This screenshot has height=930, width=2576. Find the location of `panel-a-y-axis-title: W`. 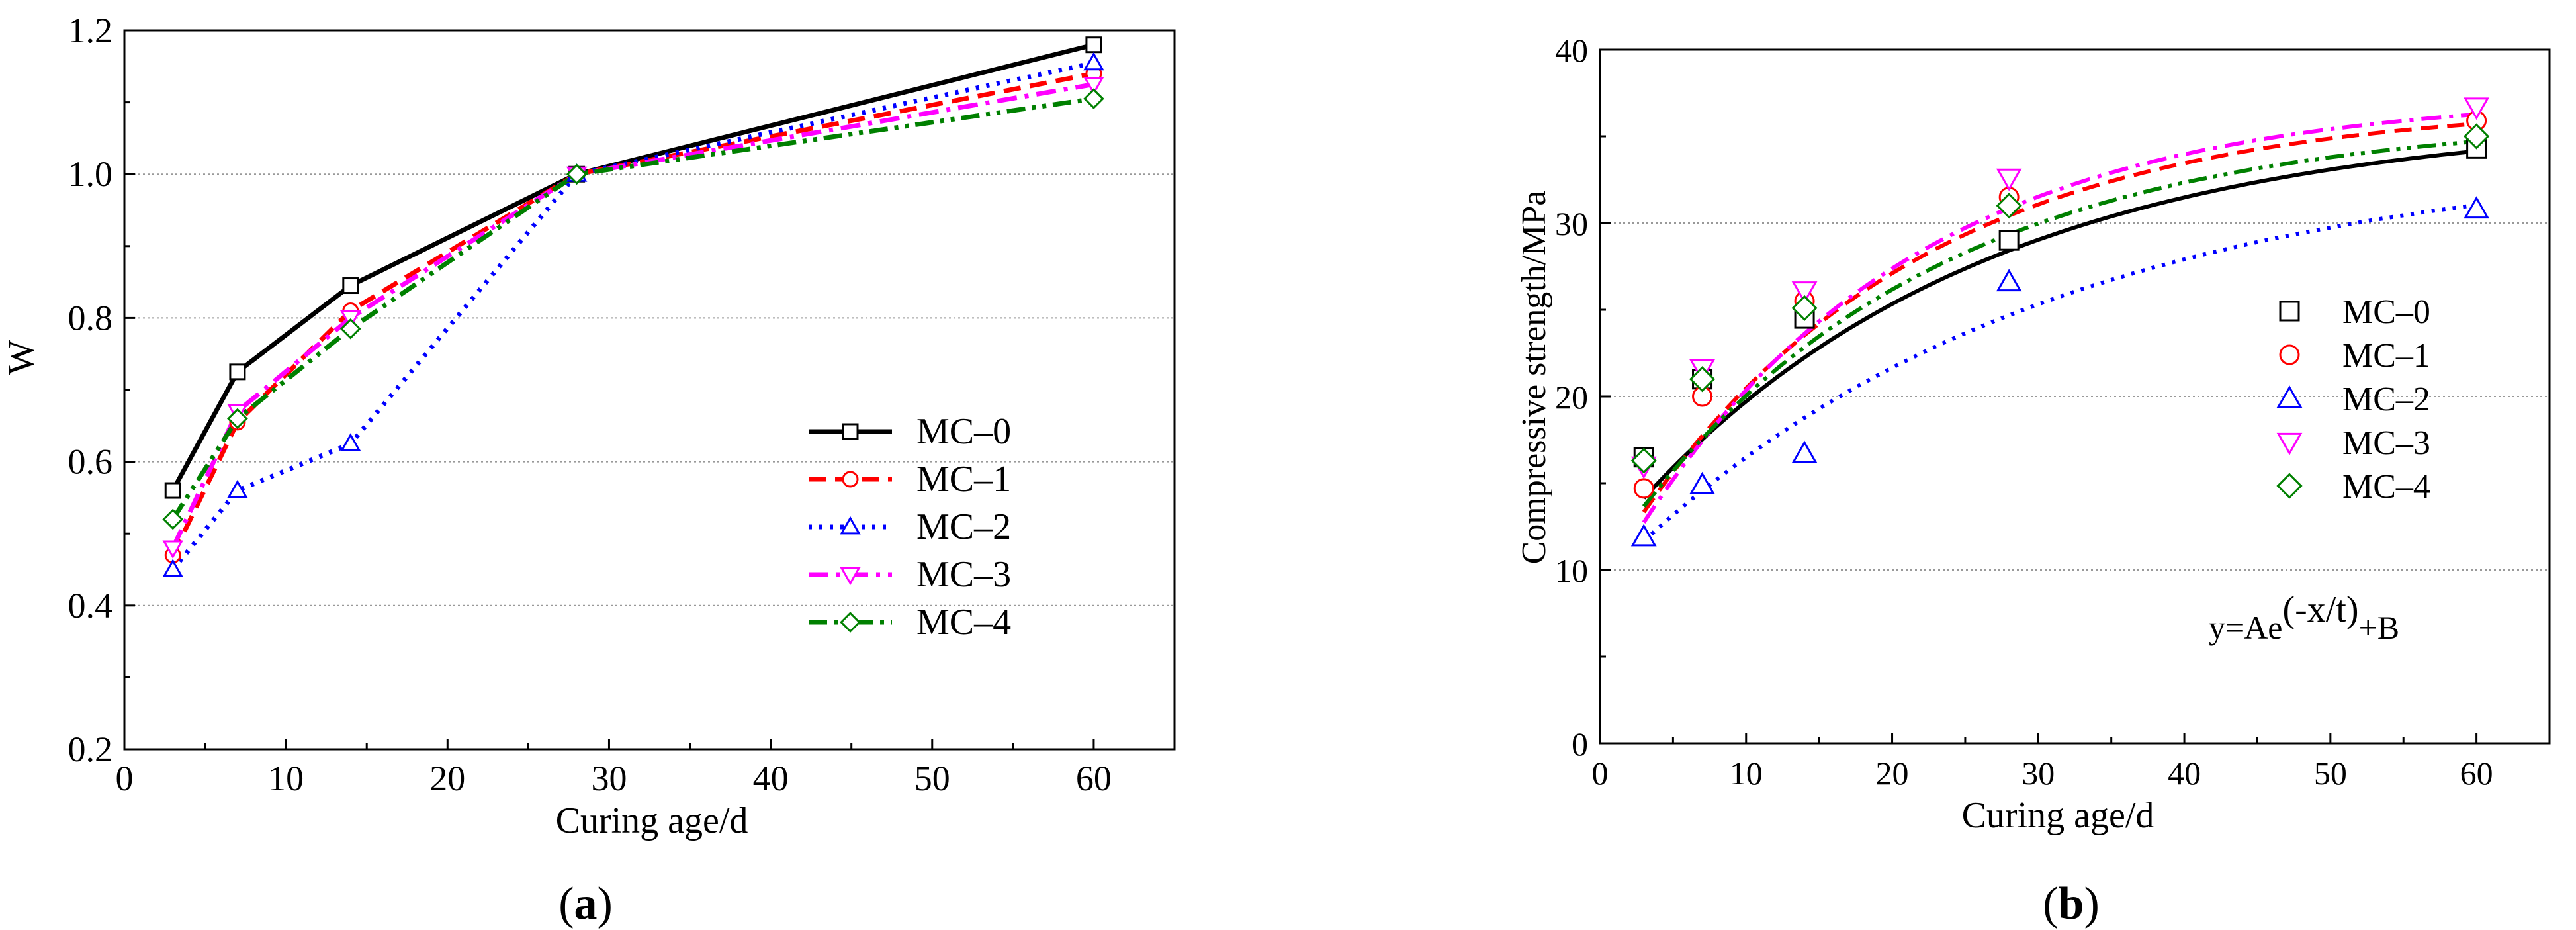

panel-a-y-axis-title: W is located at coordinates (21, 357).